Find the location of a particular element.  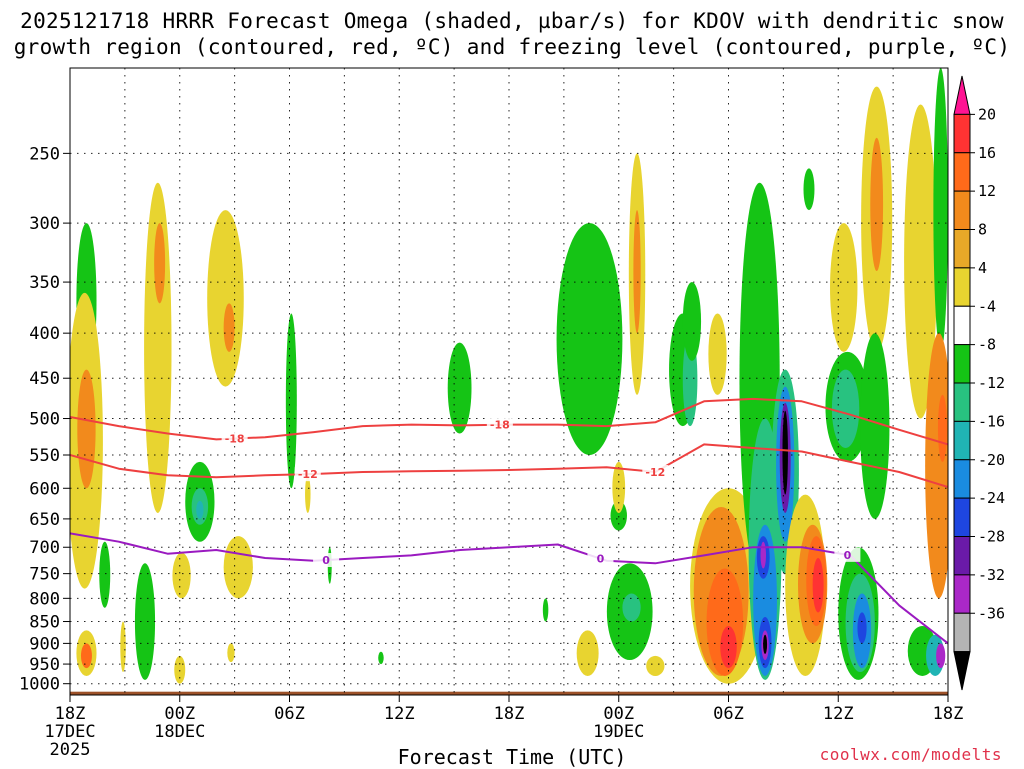

x-tick-label-6: 06Z is located at coordinates (728, 714).